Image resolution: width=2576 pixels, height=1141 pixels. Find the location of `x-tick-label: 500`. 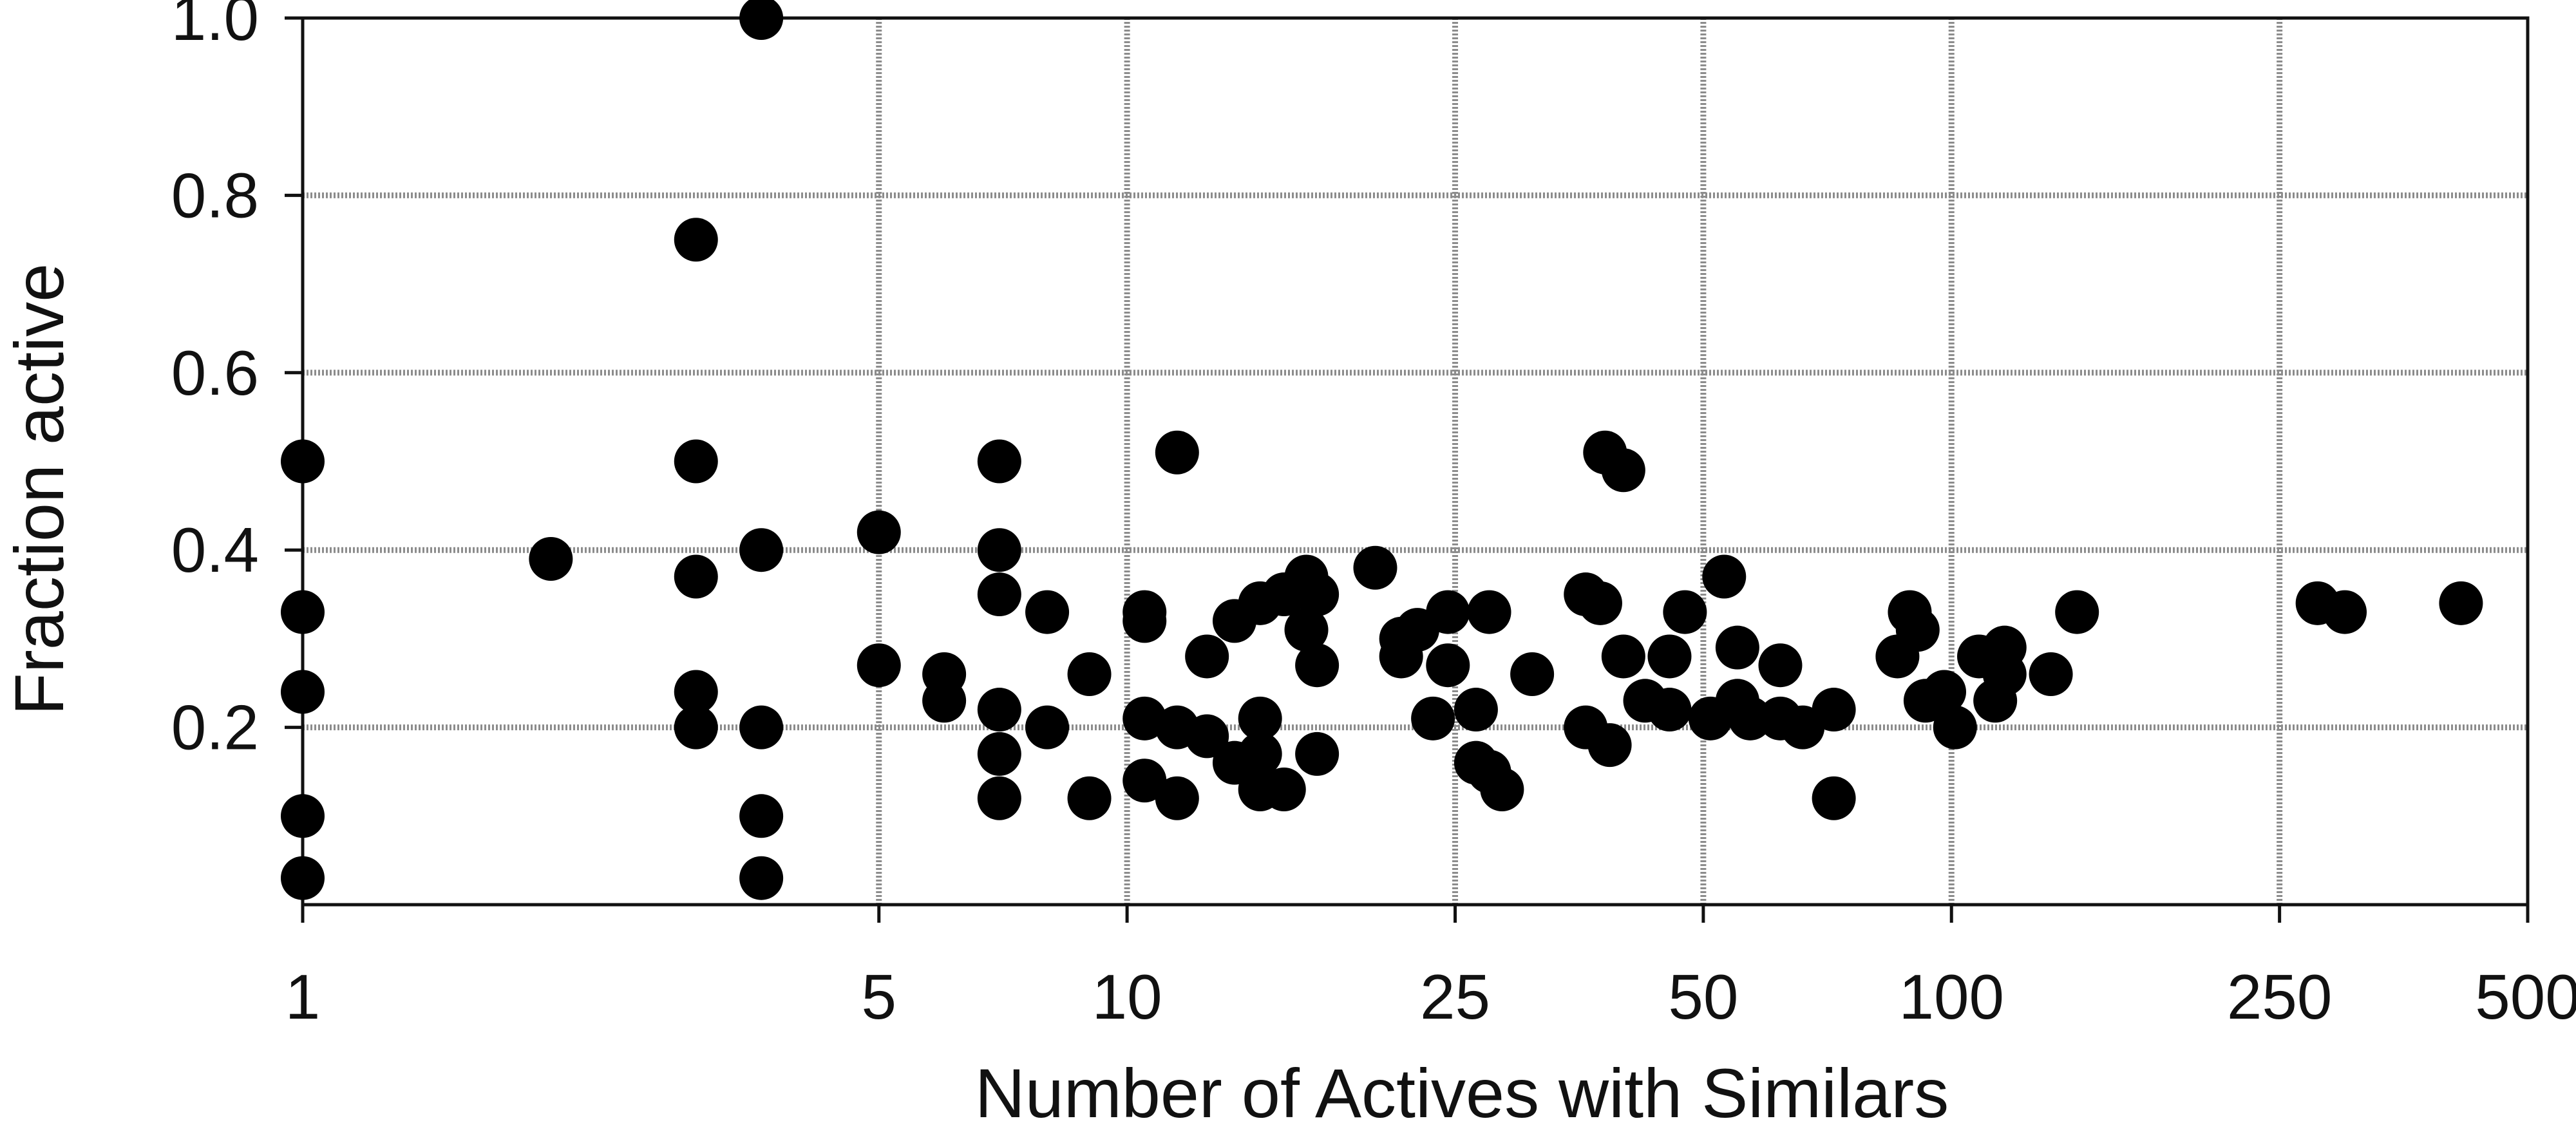

x-tick-label: 500 is located at coordinates (2525, 996).